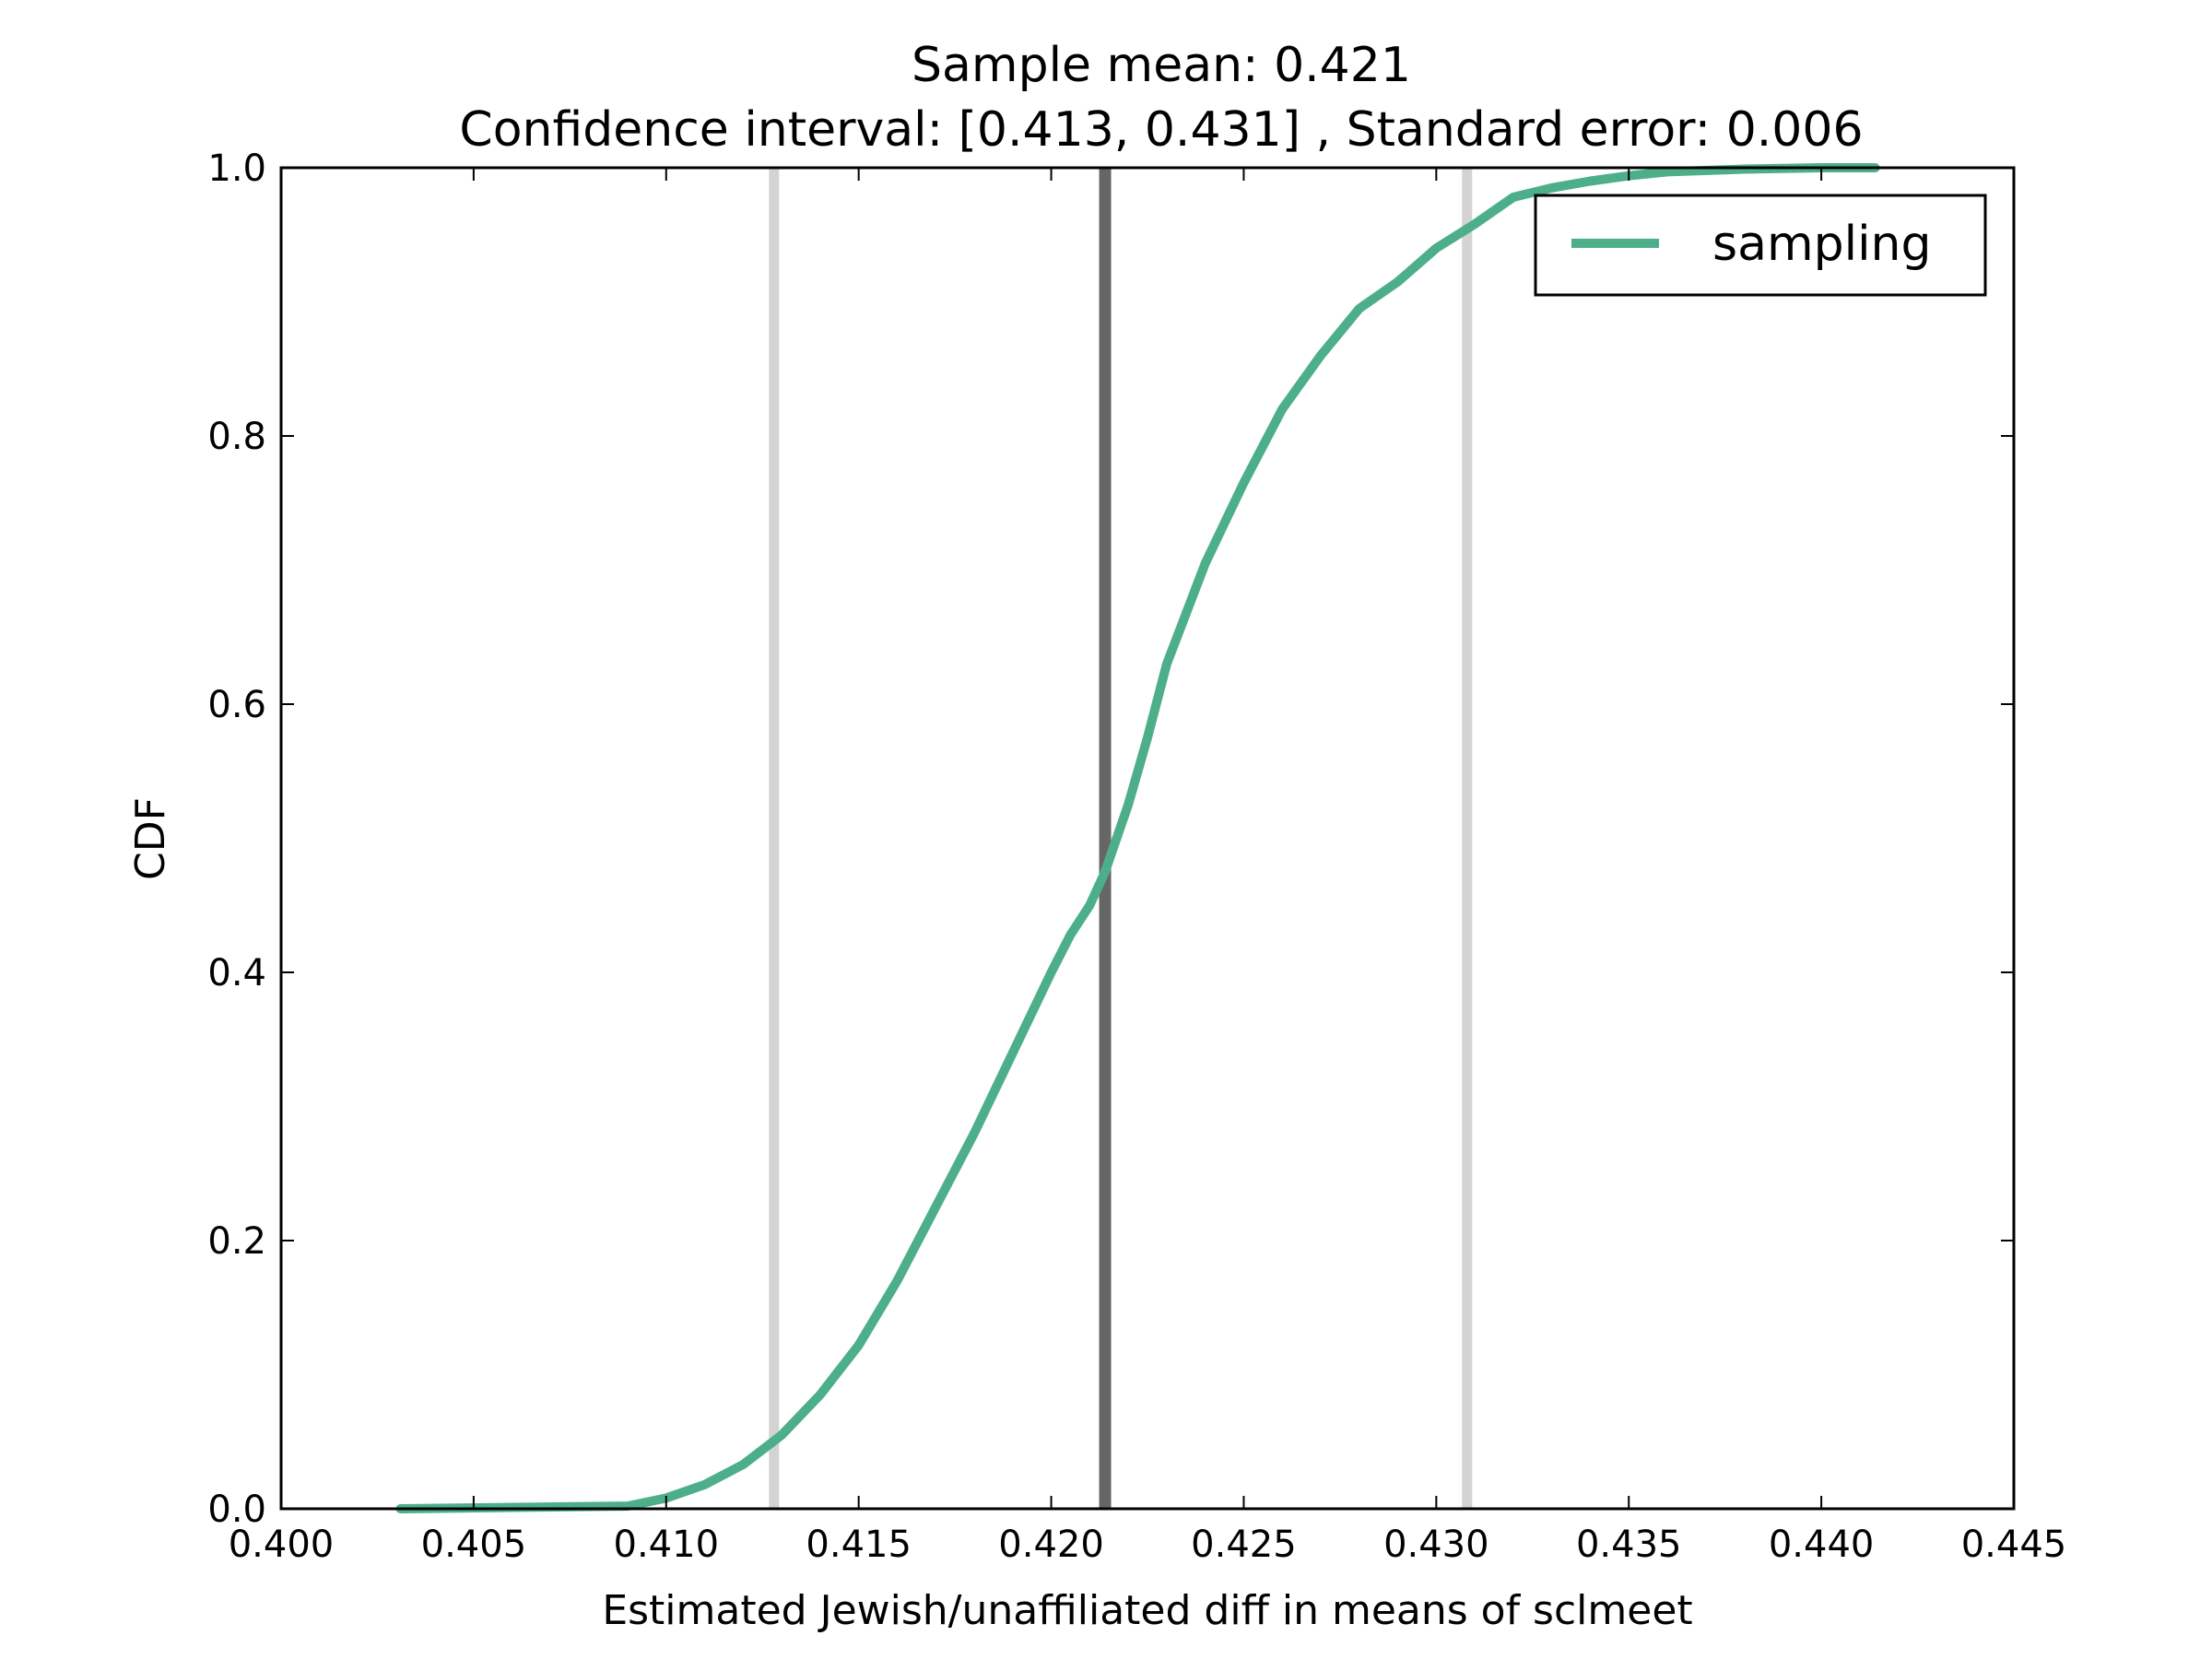 This screenshot has height=1659, width=2212. I want to click on y-tick-label: 0.0, so click(236, 1509).